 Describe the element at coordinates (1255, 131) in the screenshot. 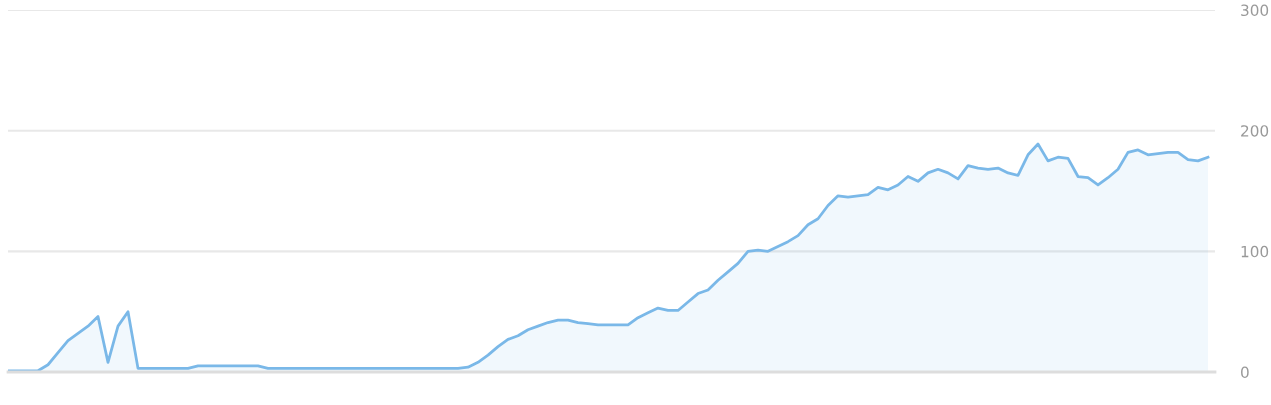

I see `y-tick-label: 200` at that location.